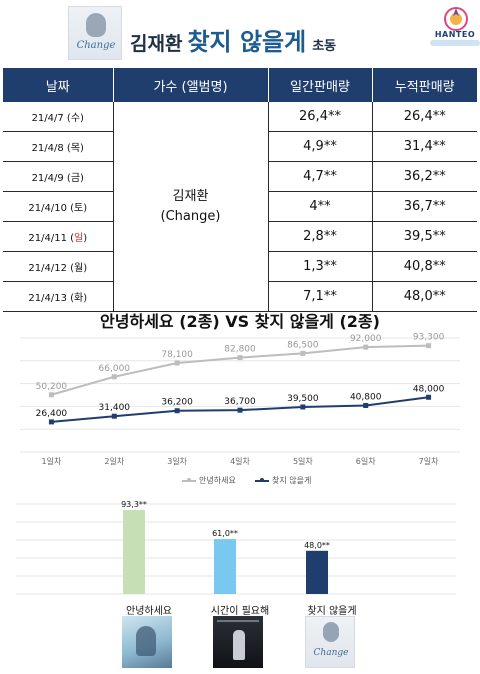 The image size is (480, 674). Describe the element at coordinates (58, 296) in the screenshot. I see `cell-date: 21/4/13 (화)` at that location.